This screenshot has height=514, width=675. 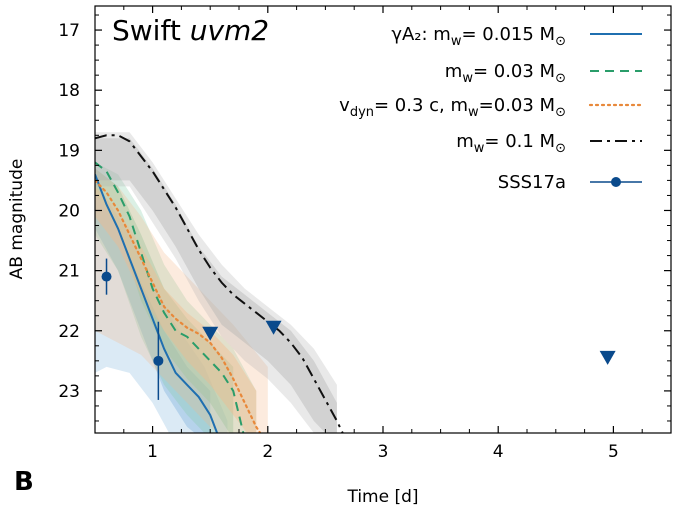 I want to click on y-tick-label-18: 18, so click(x=69, y=91).